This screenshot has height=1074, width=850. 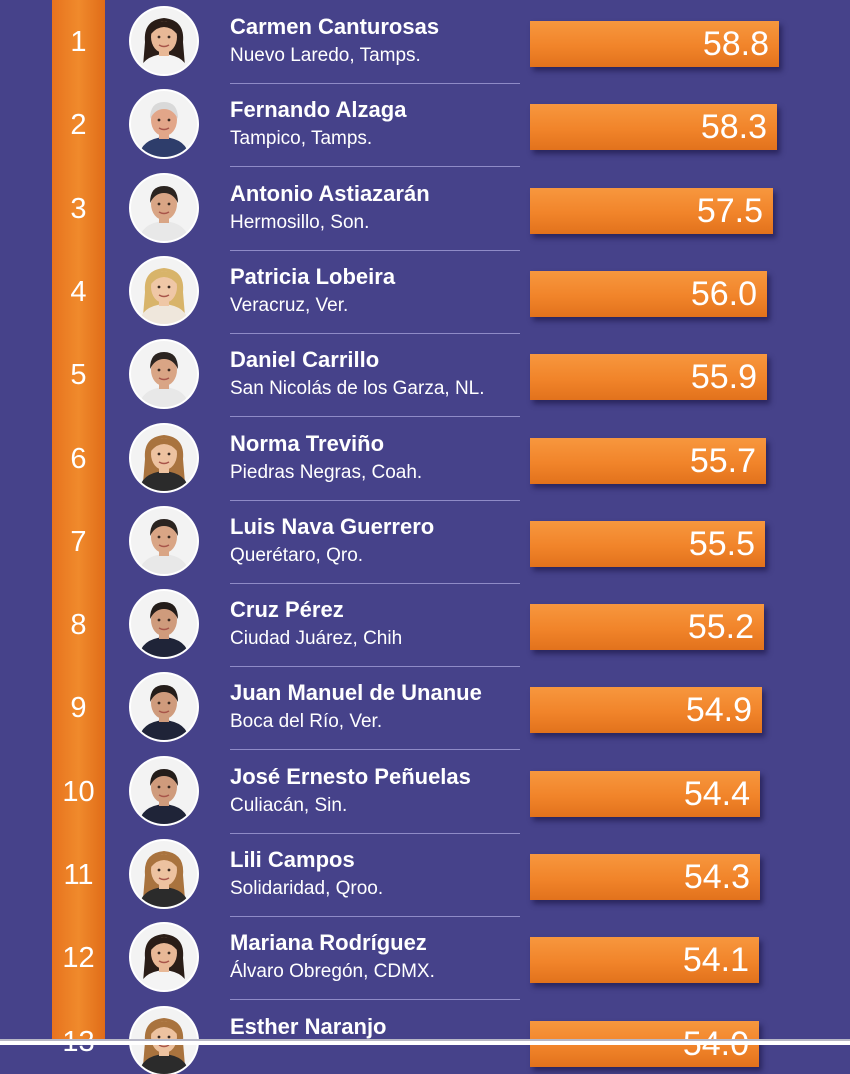 What do you see at coordinates (654, 44) in the screenshot?
I see `bar: 58.8` at bounding box center [654, 44].